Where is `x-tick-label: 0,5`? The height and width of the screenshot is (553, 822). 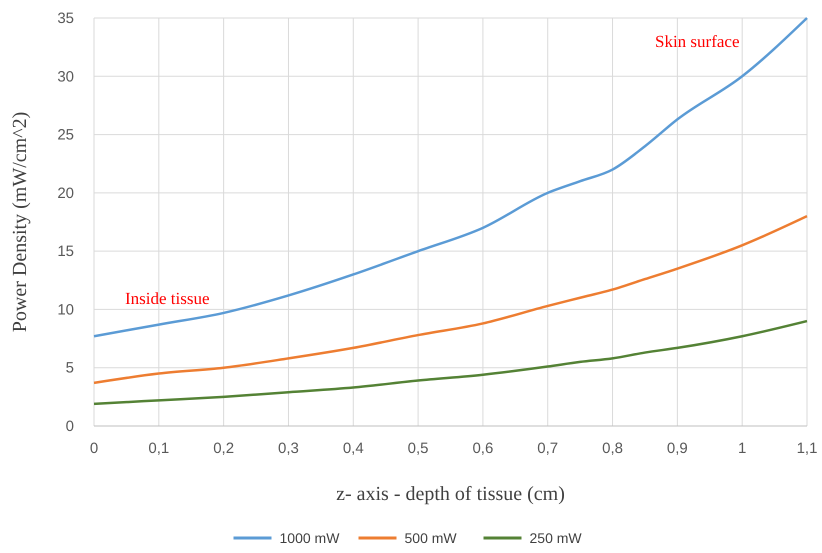
x-tick-label: 0,5 is located at coordinates (418, 448).